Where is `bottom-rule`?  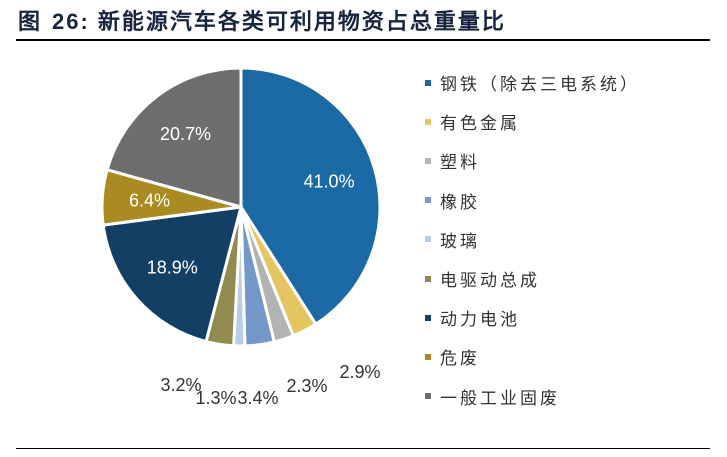
bottom-rule is located at coordinates (363, 448).